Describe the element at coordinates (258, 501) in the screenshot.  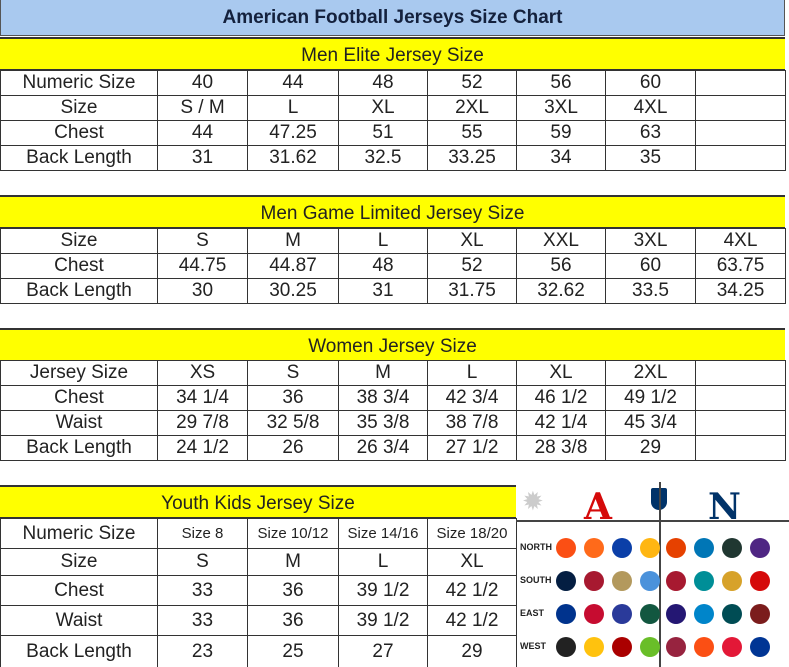
I see `section-heading: Youth Kids Jersey Size` at that location.